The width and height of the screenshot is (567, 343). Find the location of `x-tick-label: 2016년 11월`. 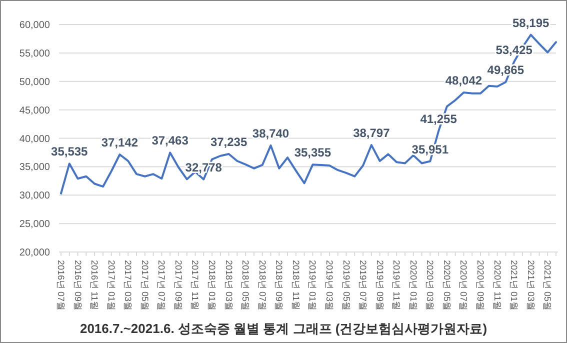

x-tick-label: 2016년 11월 is located at coordinates (95, 285).